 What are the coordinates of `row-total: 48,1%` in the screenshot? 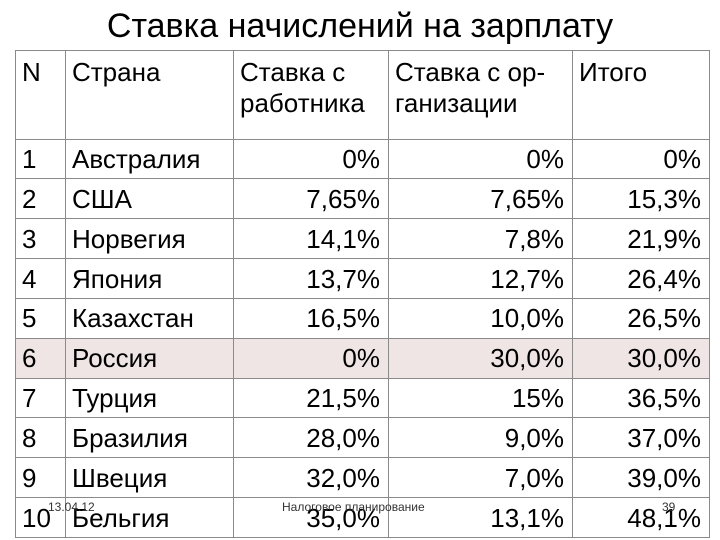 It's located at (641, 517).